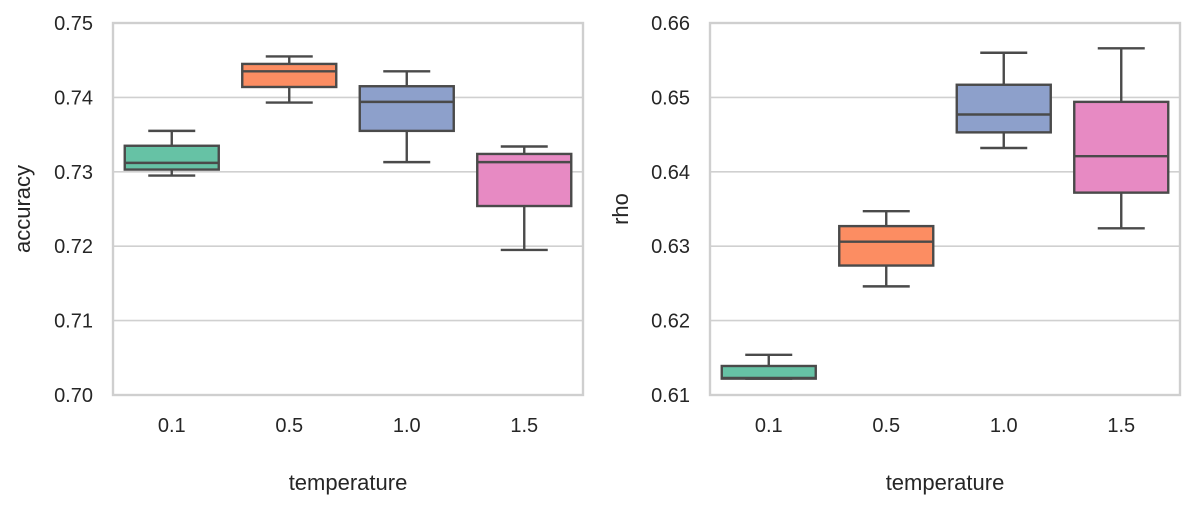 This screenshot has height=510, width=1196. What do you see at coordinates (406, 109) in the screenshot?
I see `accuracy-iqr-box-1.0` at bounding box center [406, 109].